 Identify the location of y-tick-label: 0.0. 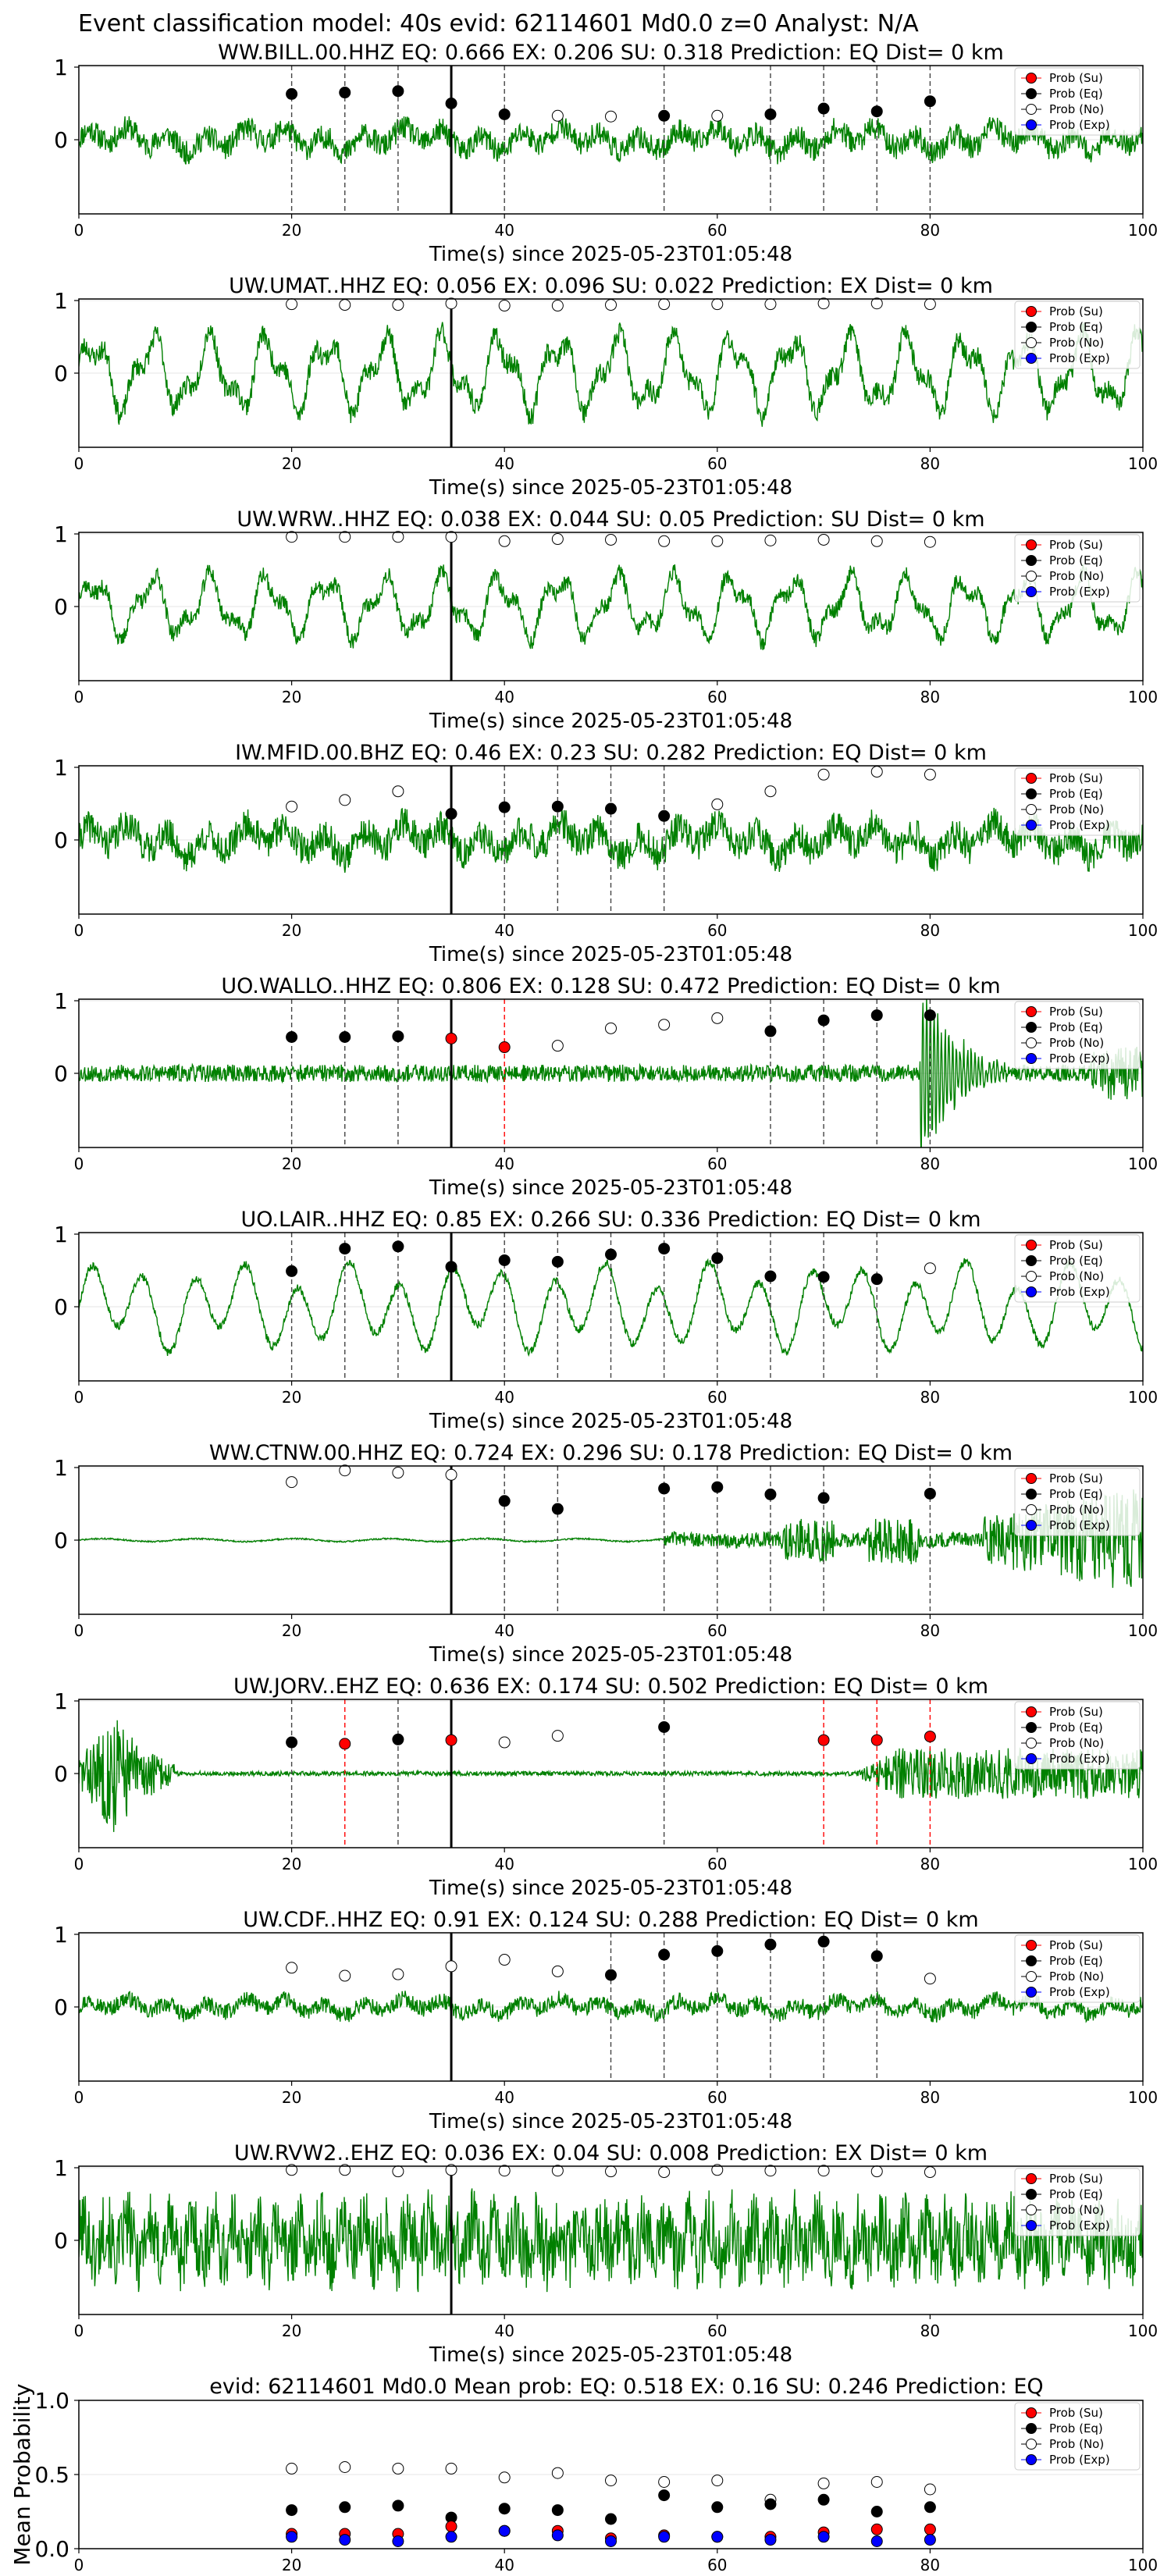
(51, 2549).